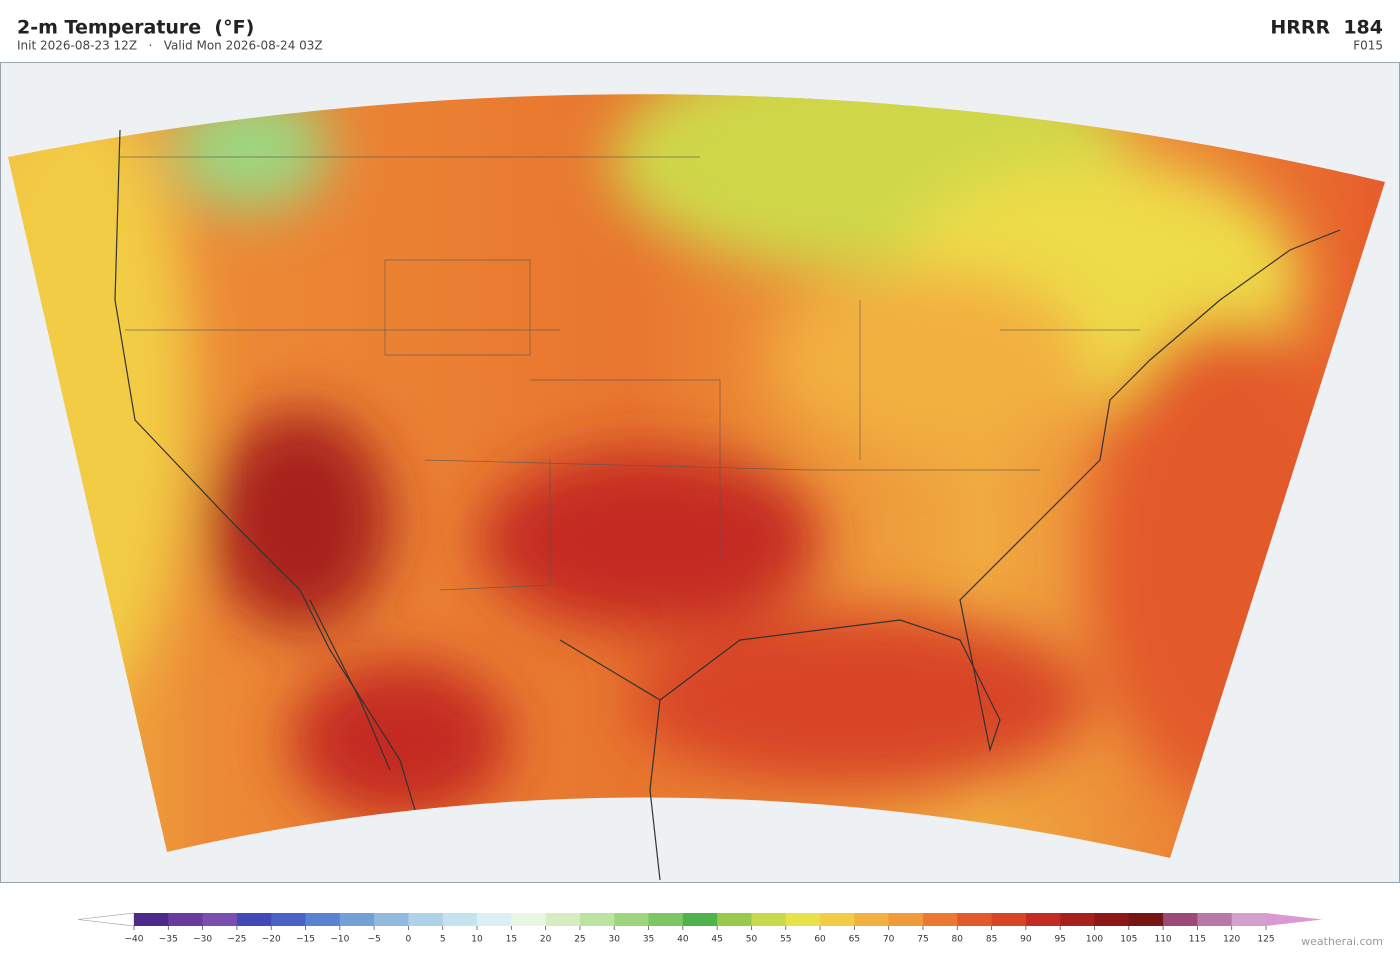 Image resolution: width=1400 pixels, height=960 pixels. I want to click on colorbar-label: 20, so click(546, 940).